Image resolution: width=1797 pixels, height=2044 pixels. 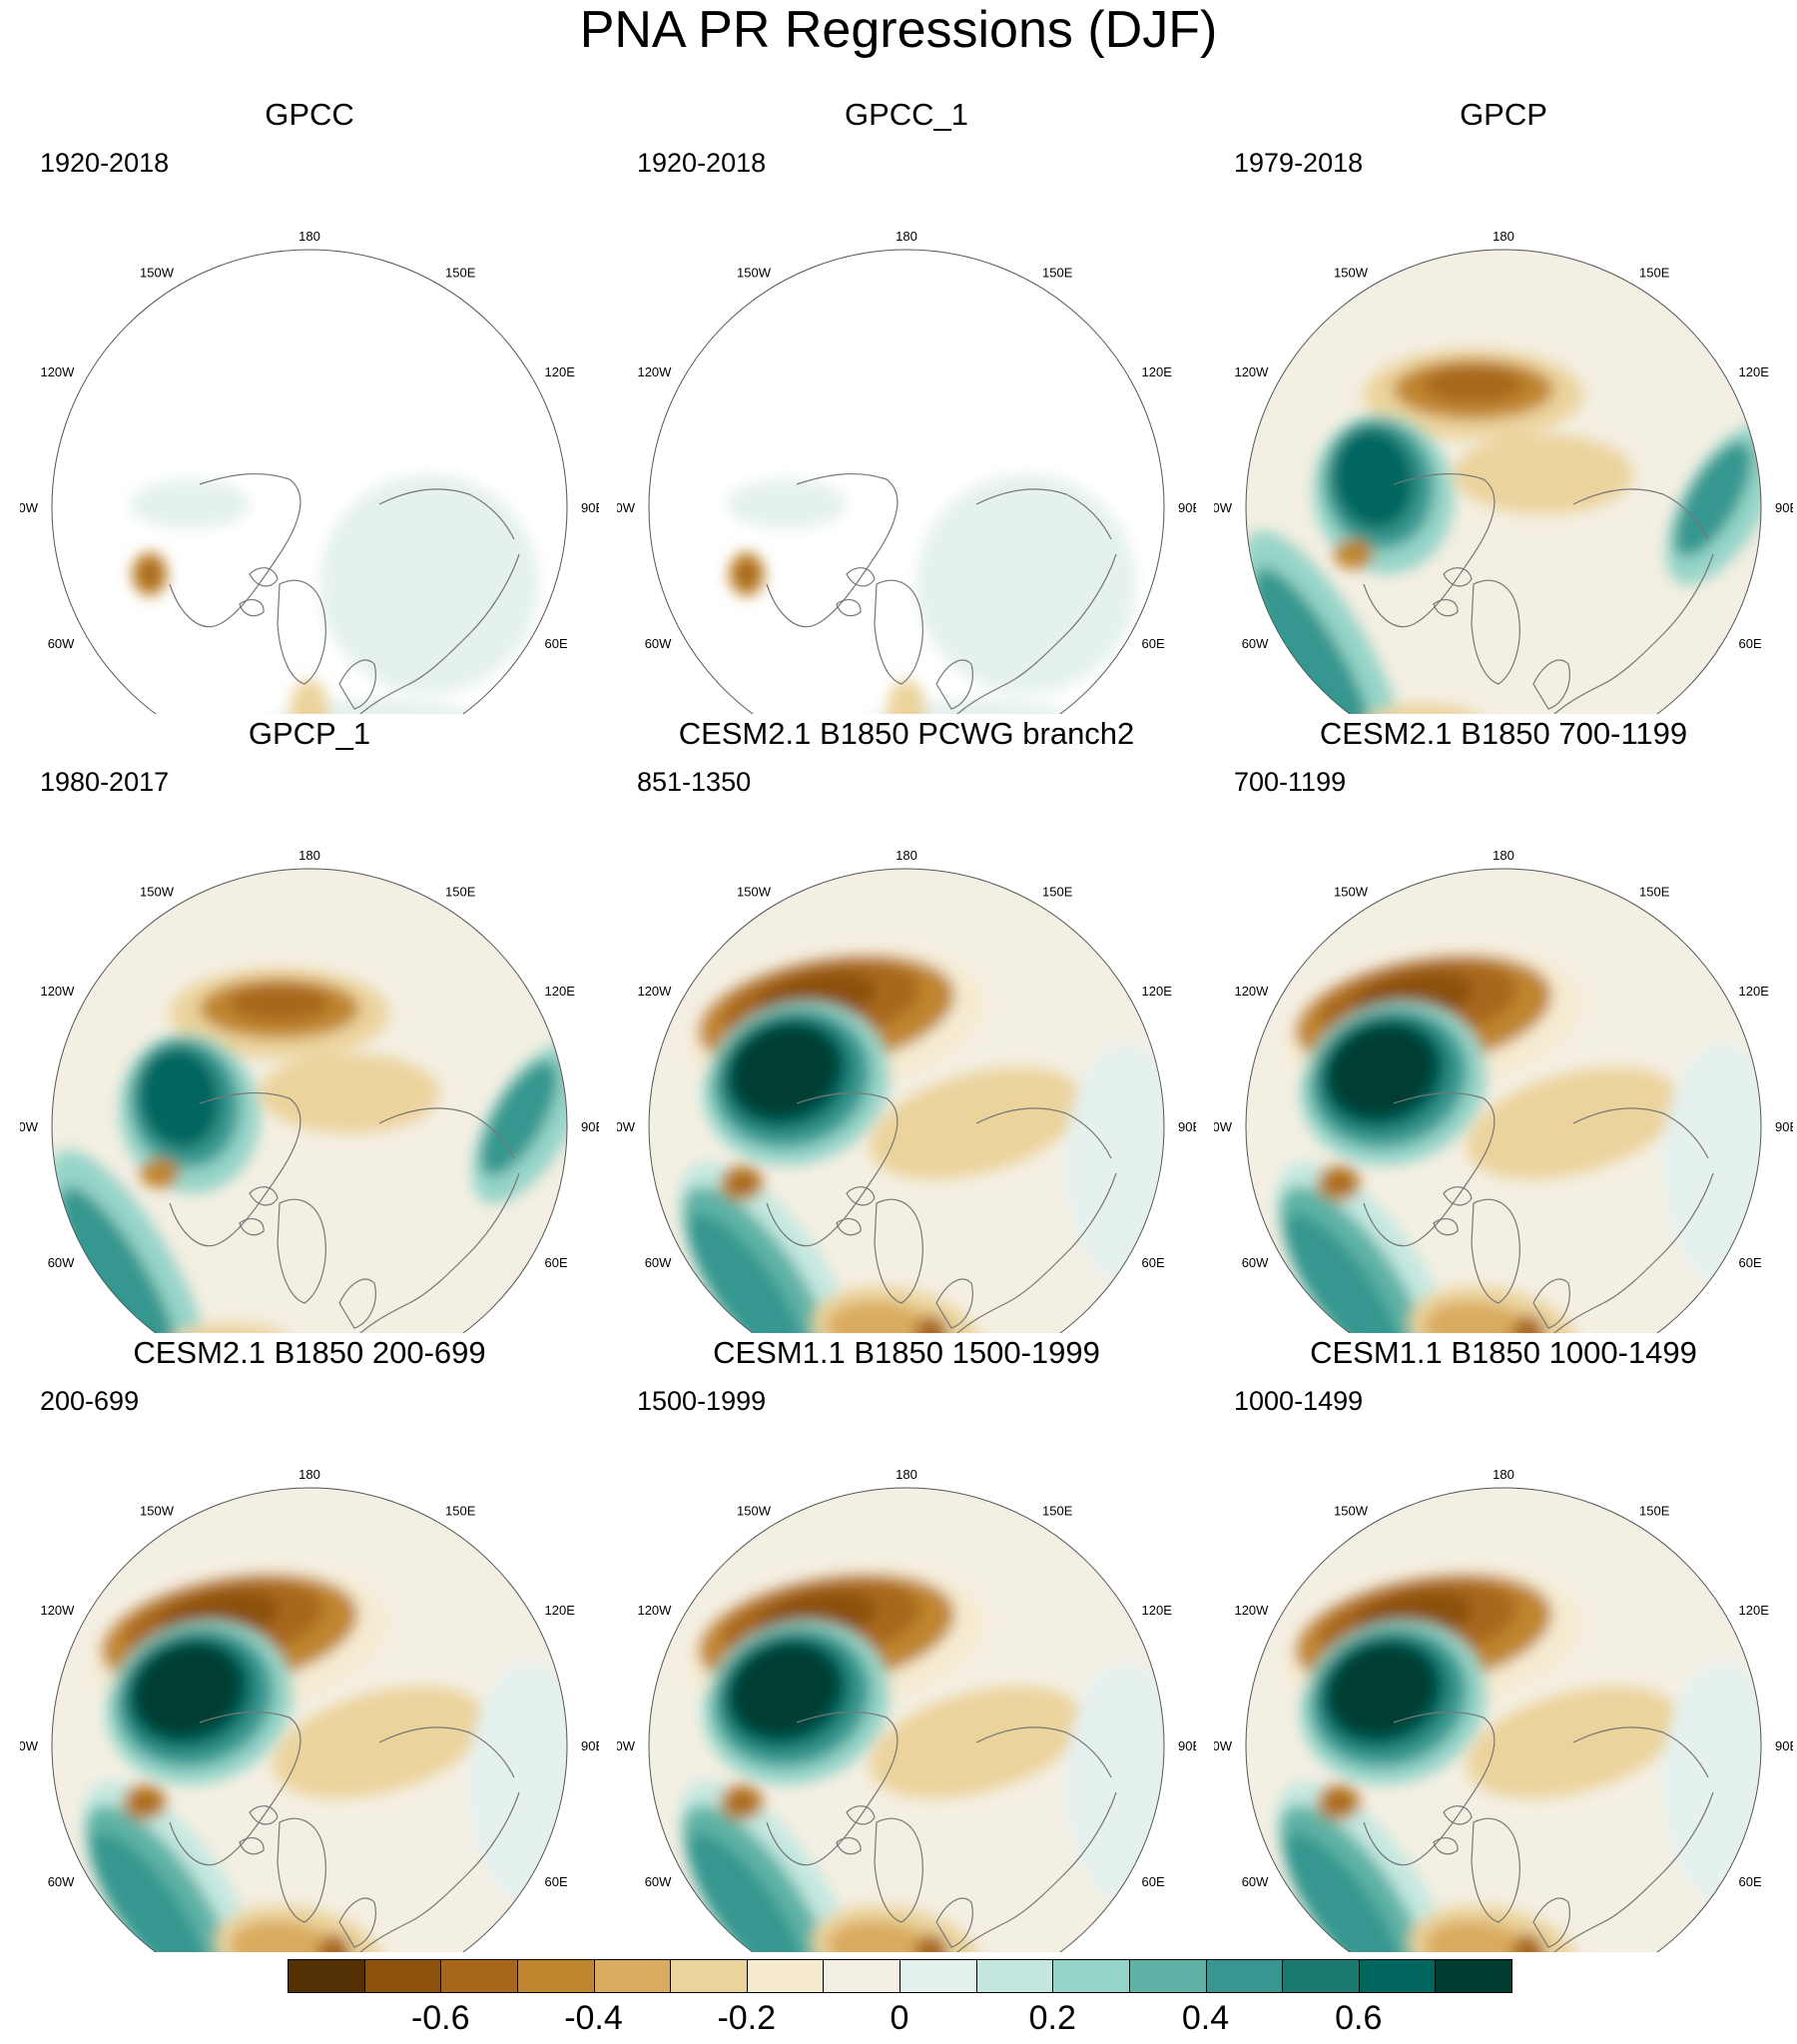 What do you see at coordinates (90, 1401) in the screenshot?
I see `period-label: 200-699` at bounding box center [90, 1401].